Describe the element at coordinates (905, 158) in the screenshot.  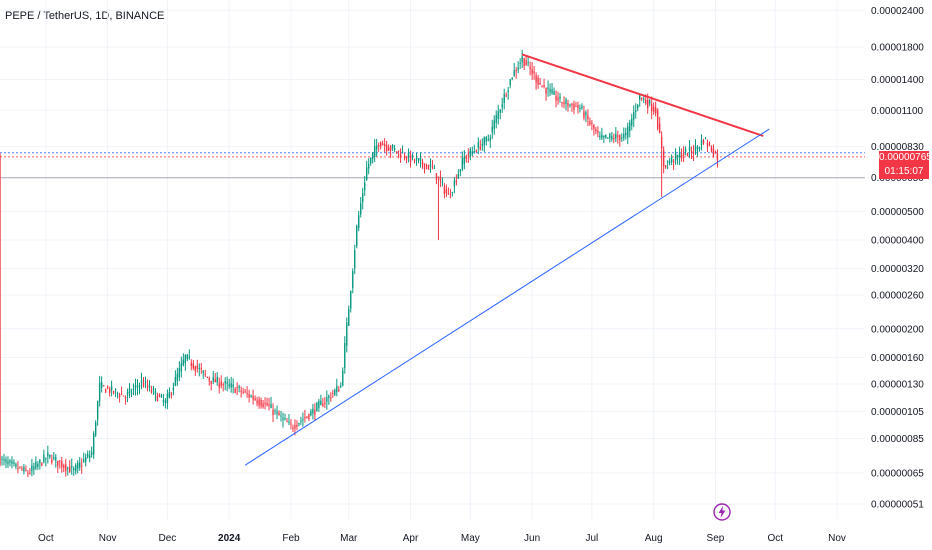
I see `current-price-label: 0.00000765` at that location.